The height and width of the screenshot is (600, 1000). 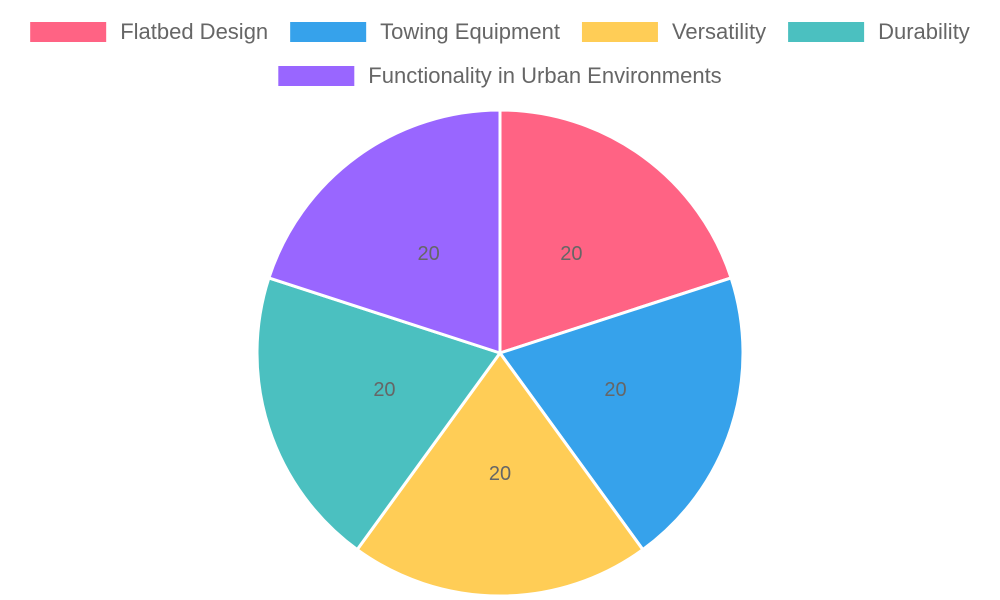 I want to click on legend-item: Towing Equipment, so click(x=425, y=31).